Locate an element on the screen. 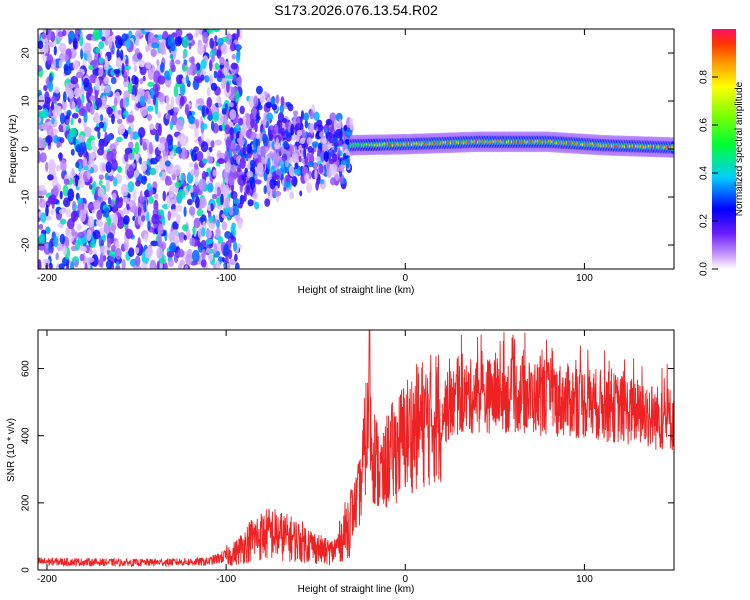 The height and width of the screenshot is (600, 750). y-tick-label: 400 is located at coordinates (26, 435).